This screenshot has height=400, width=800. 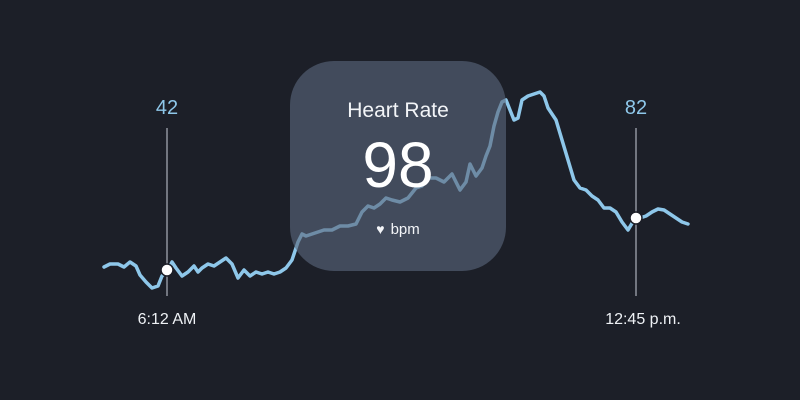 I want to click on time-label-right: 12:45 p.m., so click(x=643, y=319).